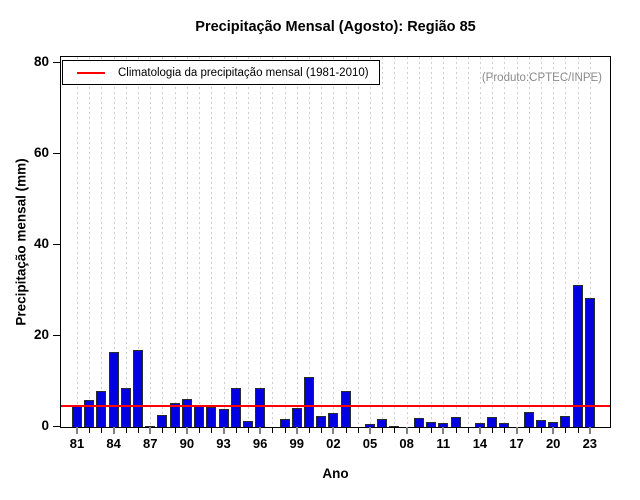 The image size is (640, 500). What do you see at coordinates (565, 421) in the screenshot?
I see `precipitation-bar-2021` at bounding box center [565, 421].